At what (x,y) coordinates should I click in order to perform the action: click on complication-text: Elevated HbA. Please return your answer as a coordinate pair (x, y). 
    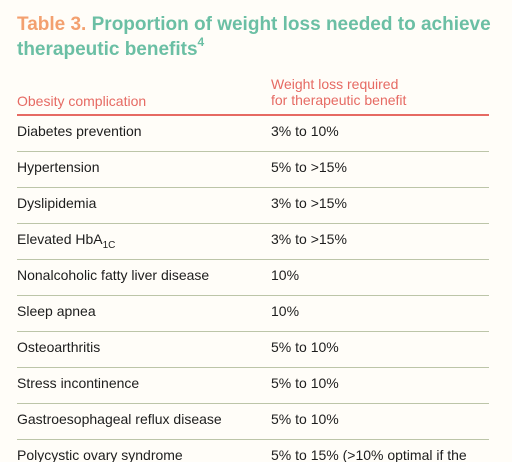
    Looking at the image, I should click on (60, 239).